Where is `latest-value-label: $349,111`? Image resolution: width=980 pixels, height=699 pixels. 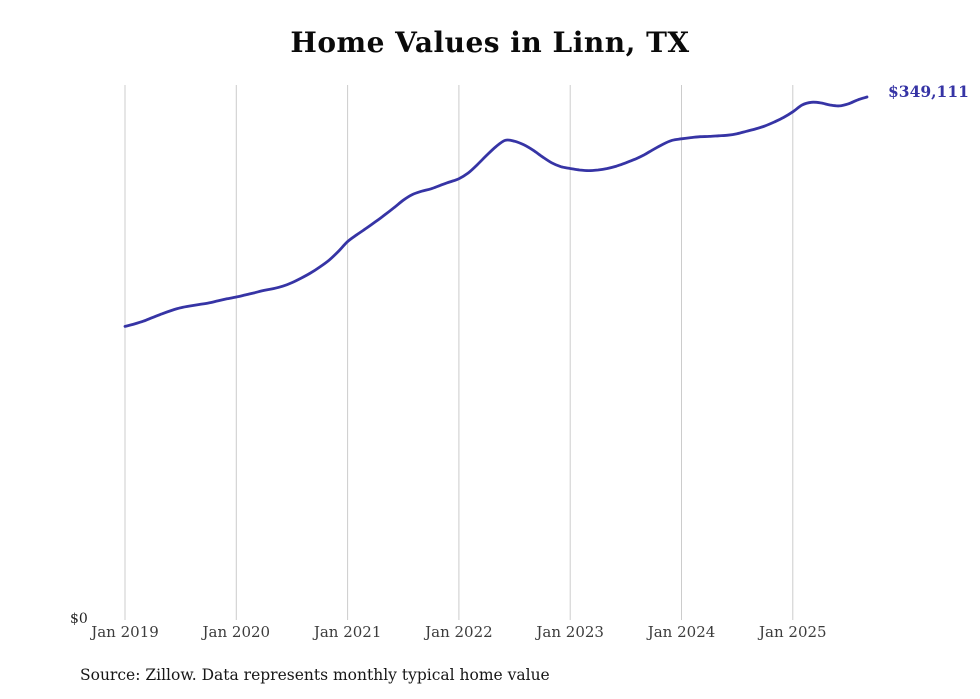
latest-value-label: $349,111 is located at coordinates (928, 91).